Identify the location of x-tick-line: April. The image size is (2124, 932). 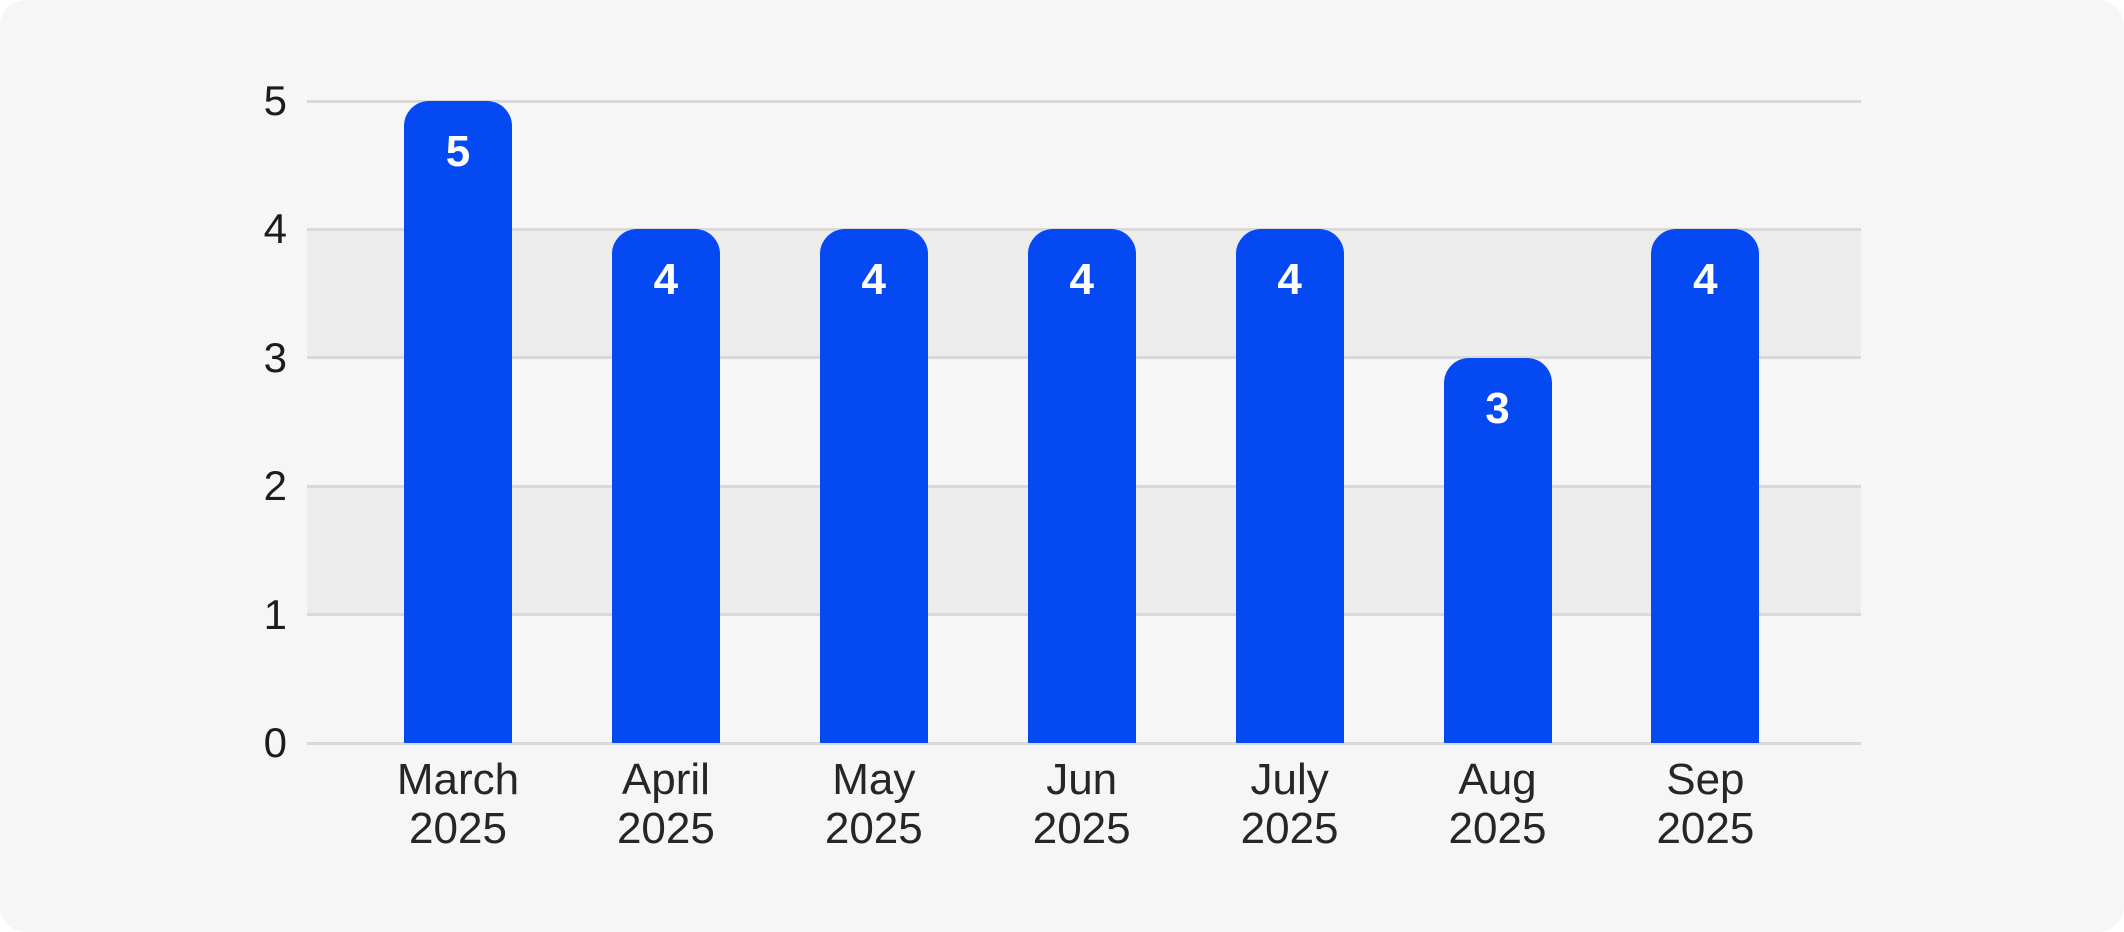
(665, 779).